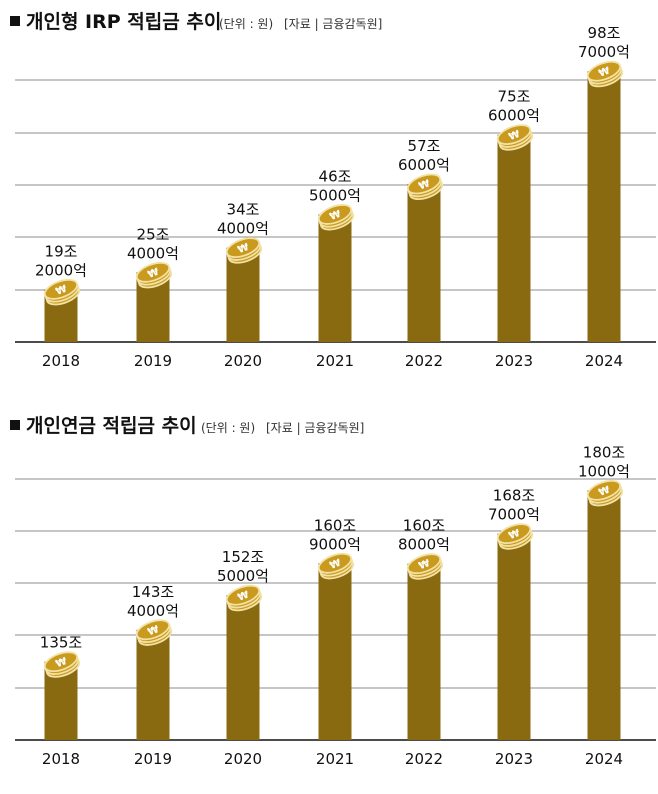 The height and width of the screenshot is (794, 658). What do you see at coordinates (514, 496) in the screenshot?
I see `value-label: 168조` at bounding box center [514, 496].